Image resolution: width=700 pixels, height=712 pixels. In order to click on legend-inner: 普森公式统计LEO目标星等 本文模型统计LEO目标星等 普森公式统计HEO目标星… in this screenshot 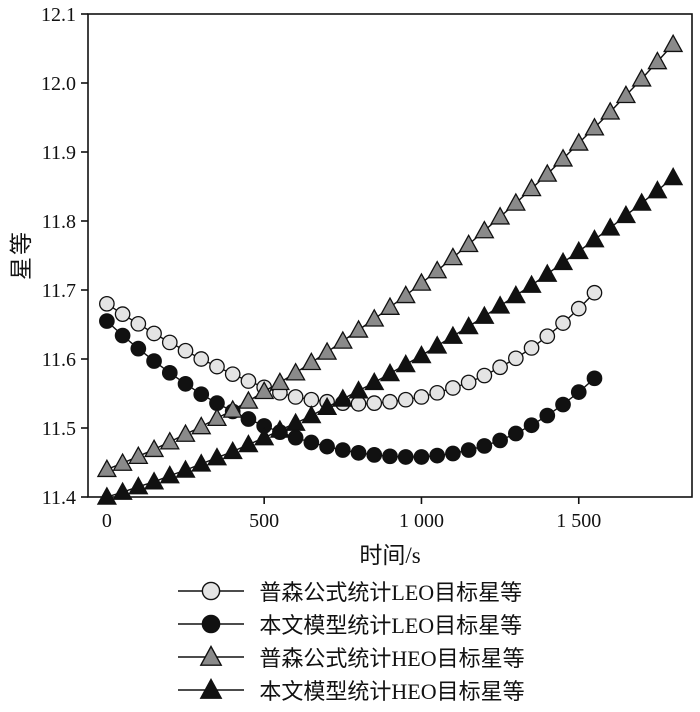, I will do `click(350, 640)`.